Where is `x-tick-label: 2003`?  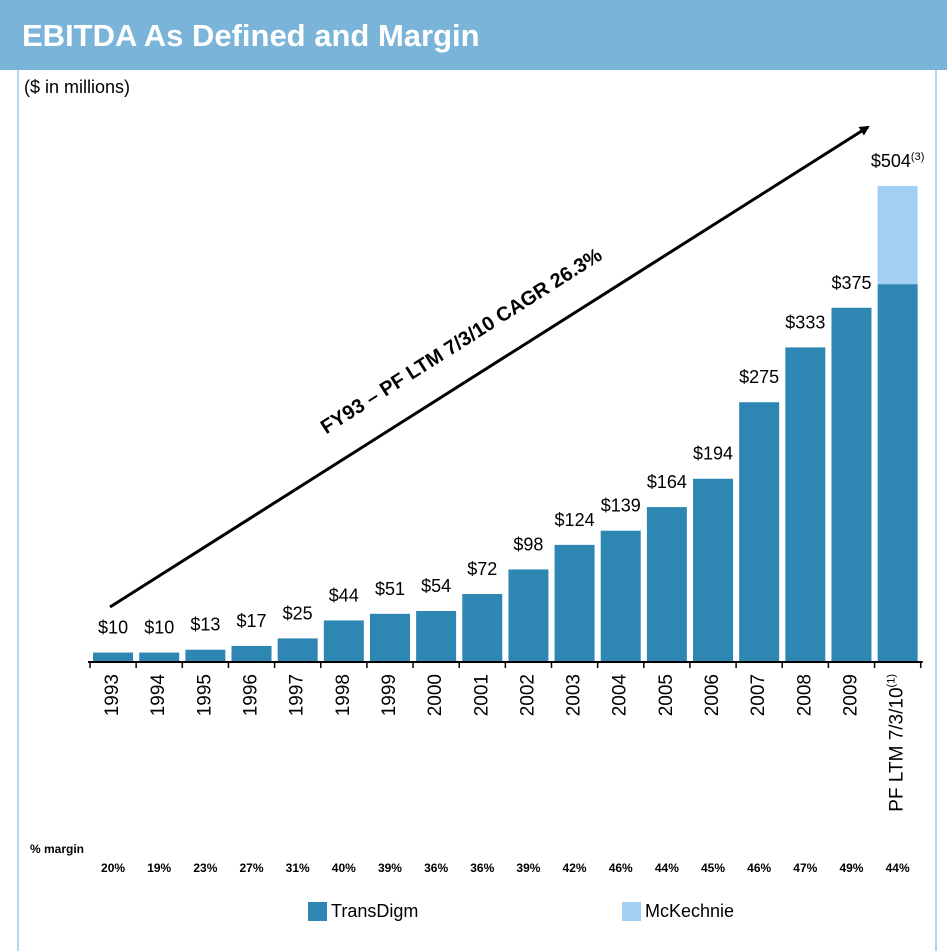
x-tick-label: 2003 is located at coordinates (574, 695).